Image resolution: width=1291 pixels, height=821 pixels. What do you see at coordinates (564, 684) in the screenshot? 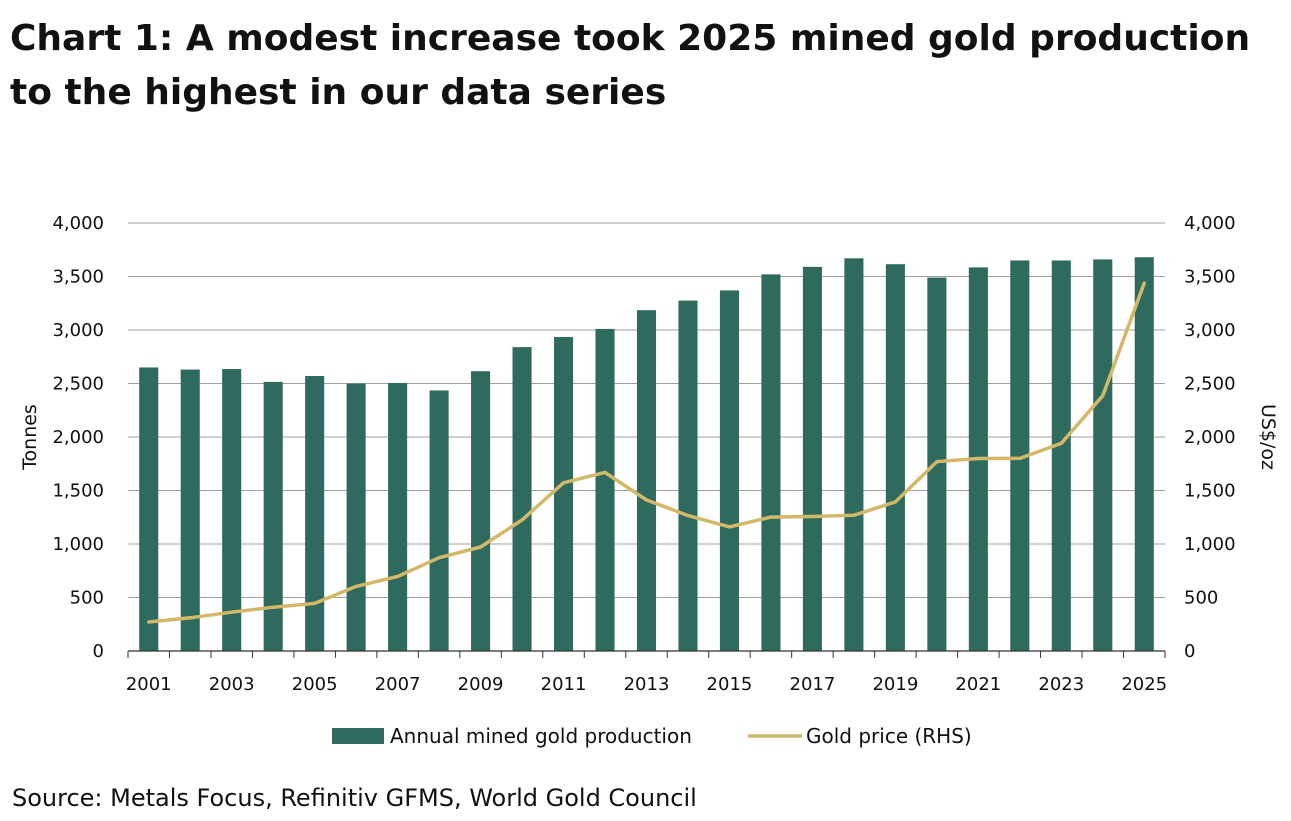
I see `x-tick-label: 2011` at bounding box center [564, 684].